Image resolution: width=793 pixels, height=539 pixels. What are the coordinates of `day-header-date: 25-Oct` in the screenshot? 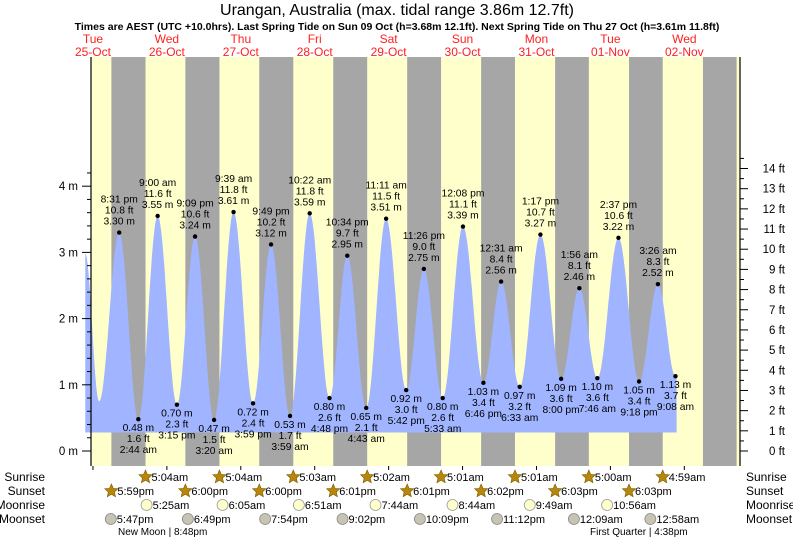 It's located at (93, 52).